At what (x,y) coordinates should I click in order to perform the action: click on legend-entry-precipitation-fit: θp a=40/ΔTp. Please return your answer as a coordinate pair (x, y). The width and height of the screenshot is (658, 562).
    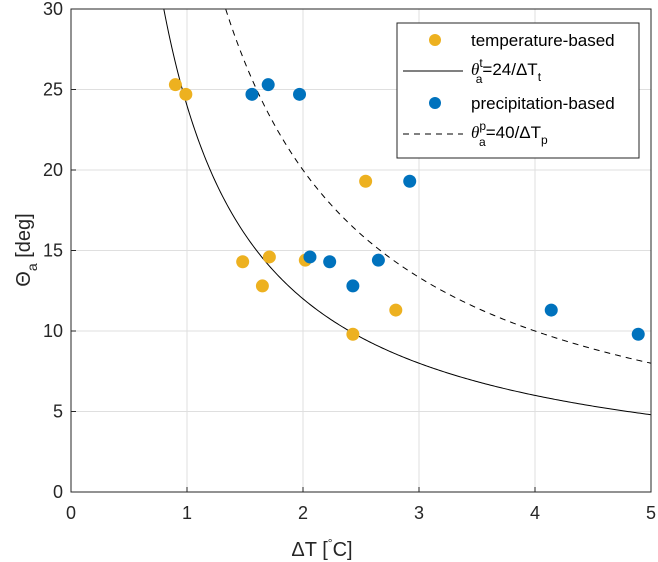
    Looking at the image, I should click on (475, 134).